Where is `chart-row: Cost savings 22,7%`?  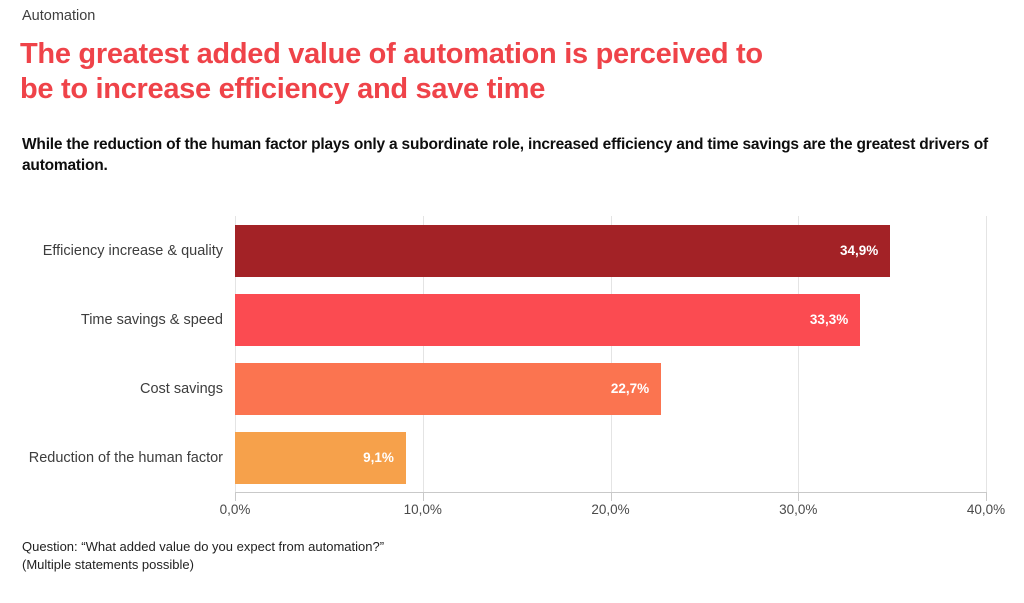
chart-row: Cost savings 22,7% is located at coordinates (512, 388).